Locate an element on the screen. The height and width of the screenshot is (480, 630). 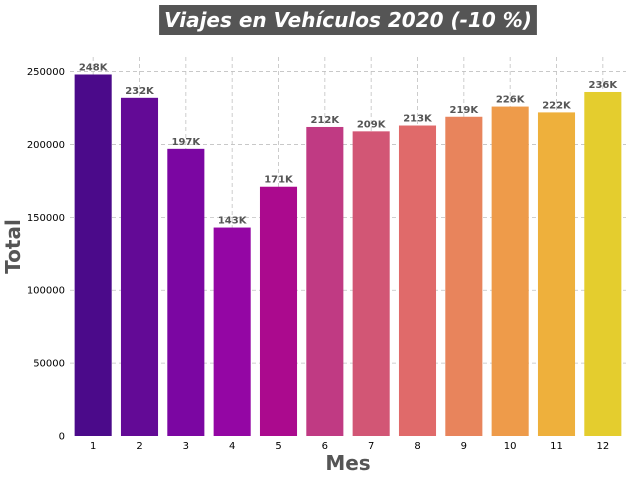
y-tick-label: 250000 is located at coordinates (46, 72).